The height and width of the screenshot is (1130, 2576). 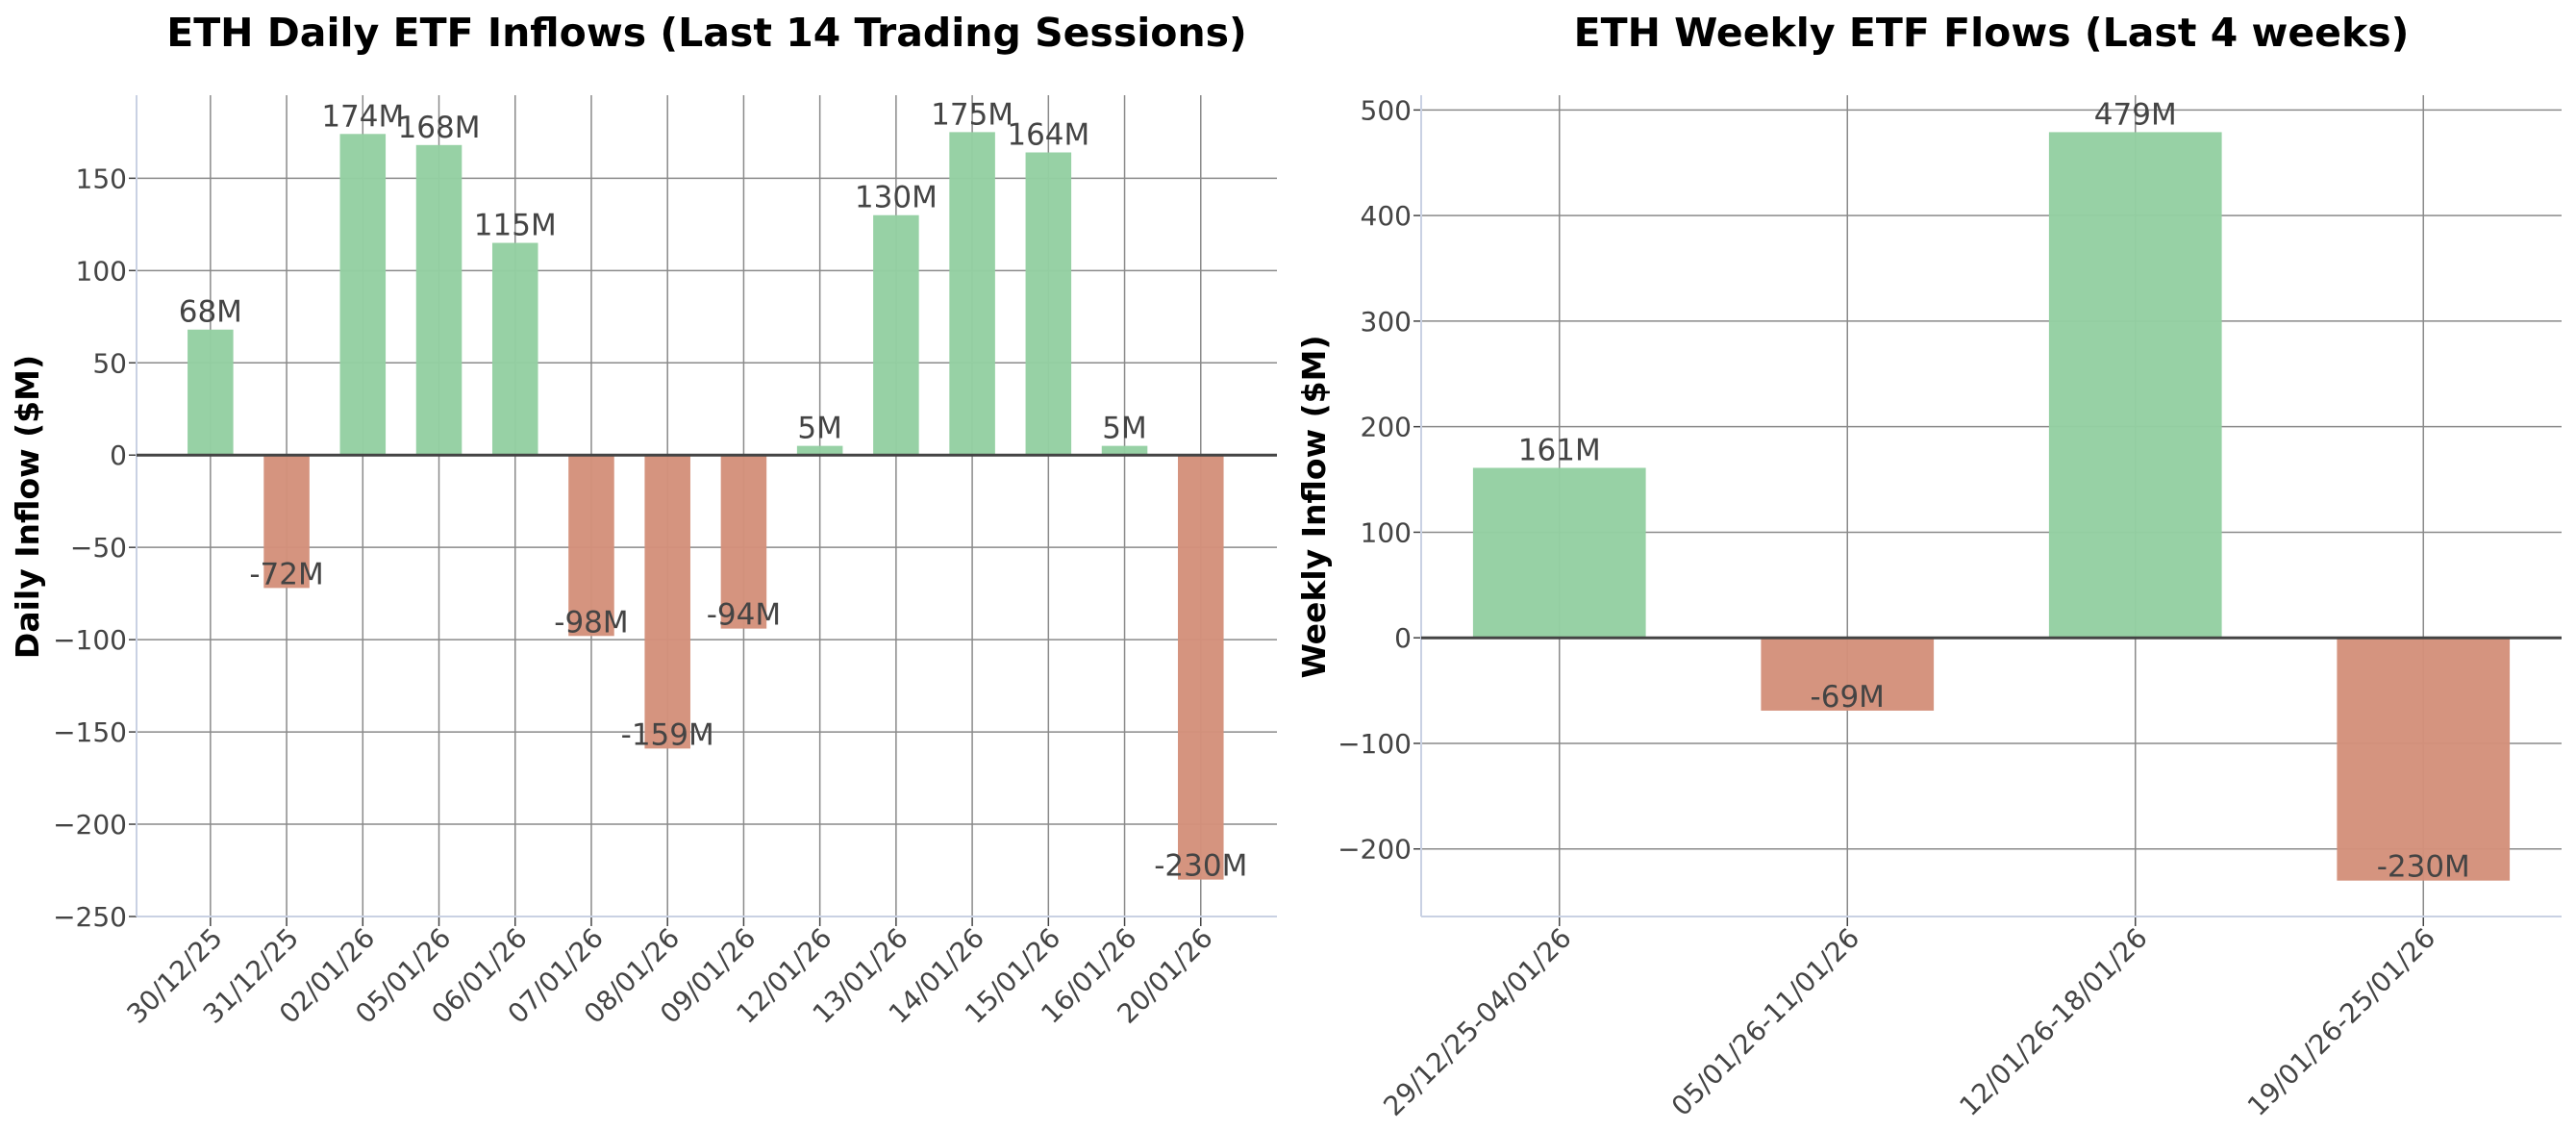 What do you see at coordinates (1048, 134) in the screenshot?
I see `data-label: 164M` at bounding box center [1048, 134].